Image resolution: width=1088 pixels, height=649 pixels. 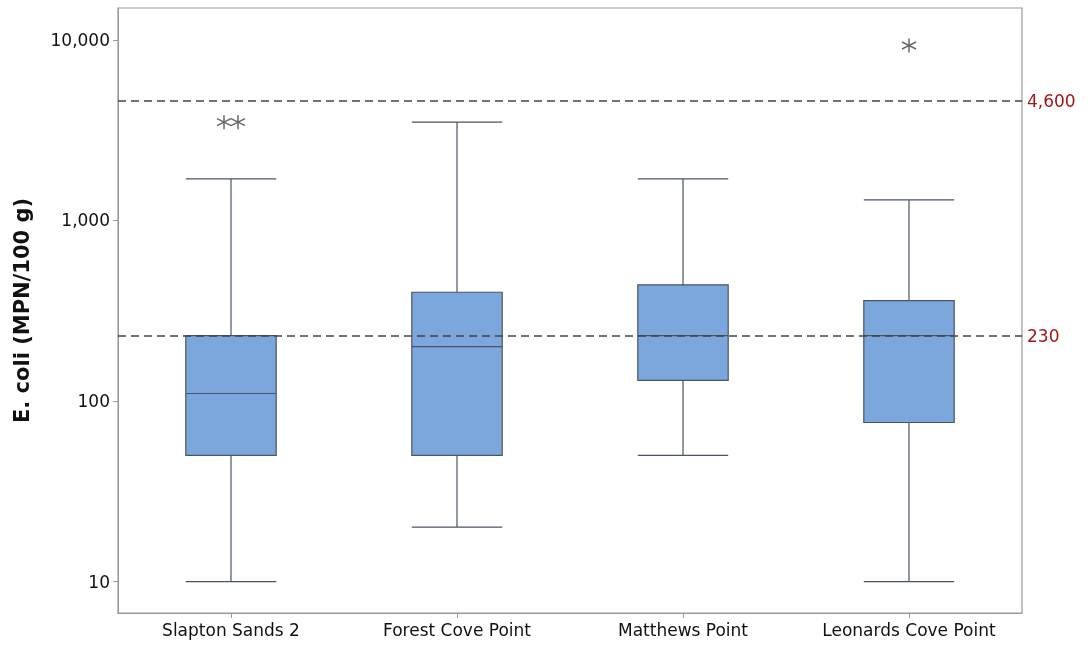 What do you see at coordinates (457, 629) in the screenshot?
I see `x-tick-label: Forest Cove Point` at bounding box center [457, 629].